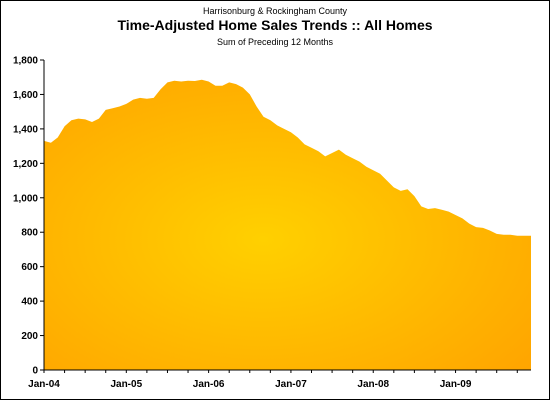 The image size is (550, 400). What do you see at coordinates (29, 233) in the screenshot?
I see `y-tick-label: 800` at bounding box center [29, 233].